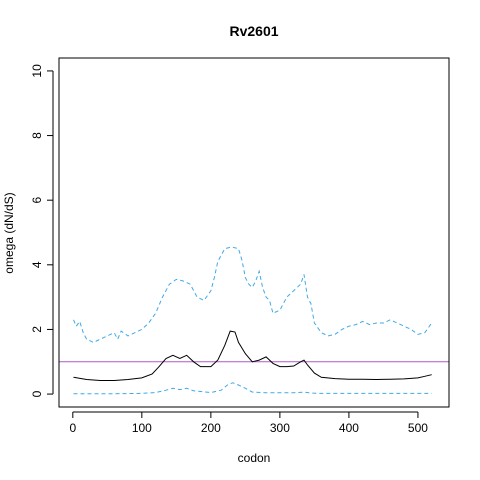 The image size is (480, 480). I want to click on x-tick-label: 300, so click(280, 428).